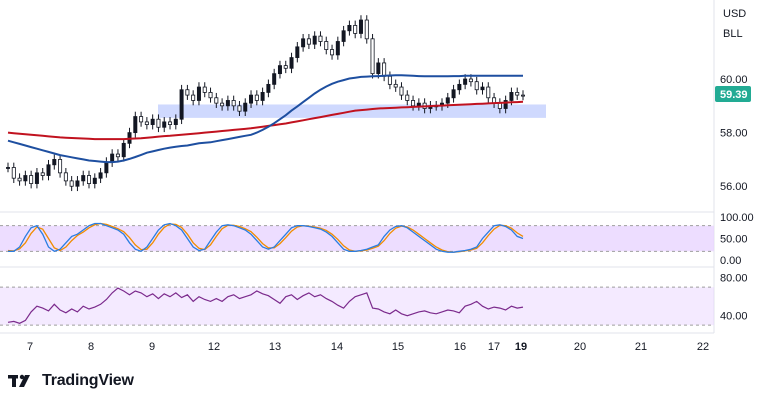 This screenshot has height=404, width=768. What do you see at coordinates (265, 305) in the screenshot?
I see `rsi-line` at bounding box center [265, 305].